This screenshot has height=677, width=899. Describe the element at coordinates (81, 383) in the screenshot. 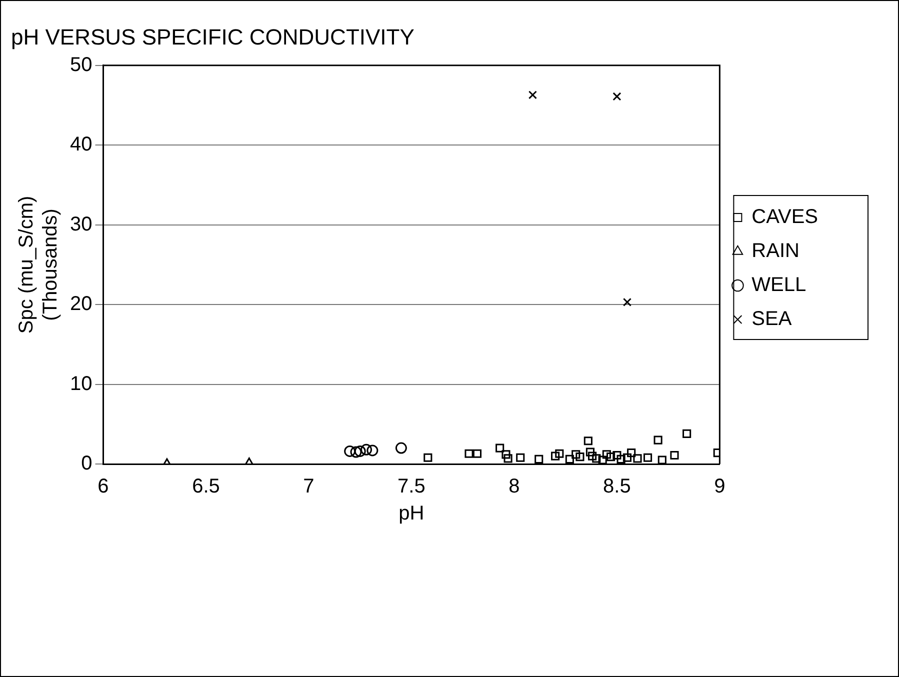

I see `y-tick-label: 10` at that location.